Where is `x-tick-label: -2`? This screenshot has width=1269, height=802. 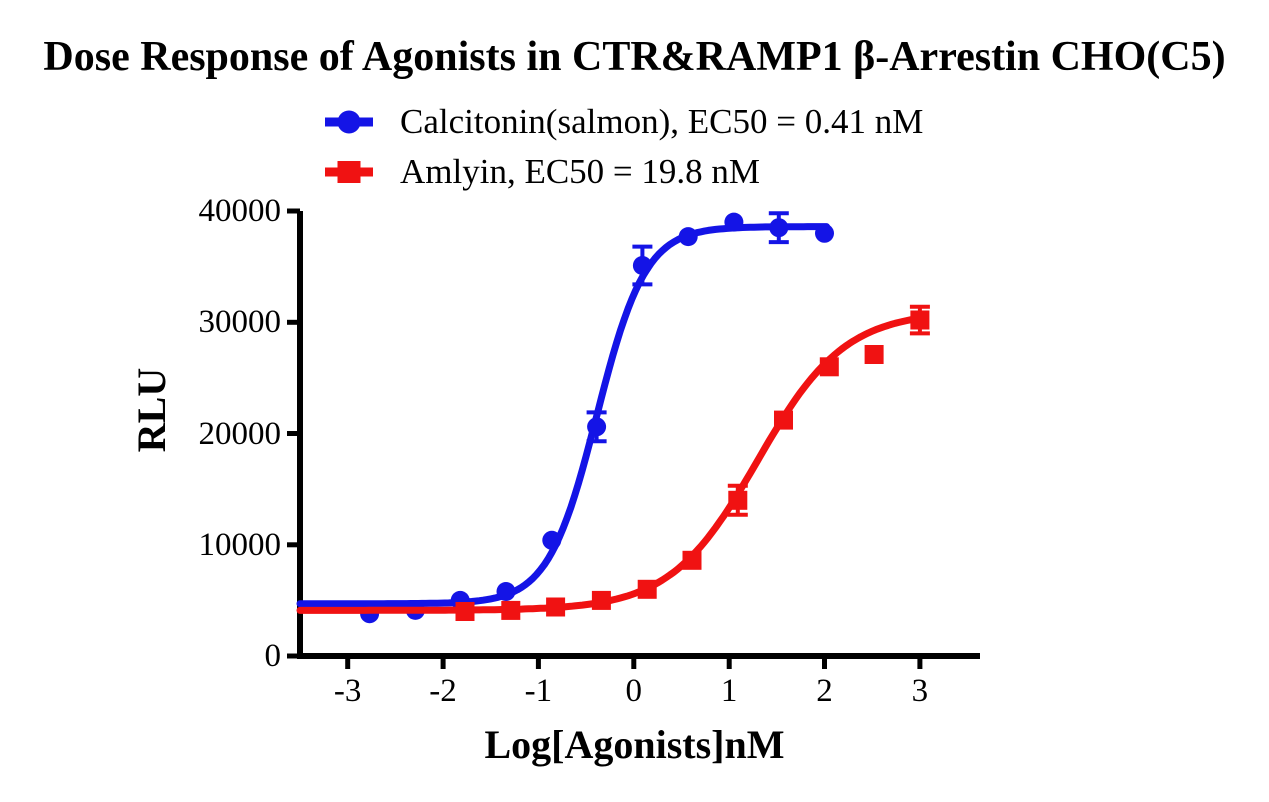
x-tick-label: -2 is located at coordinates (443, 691).